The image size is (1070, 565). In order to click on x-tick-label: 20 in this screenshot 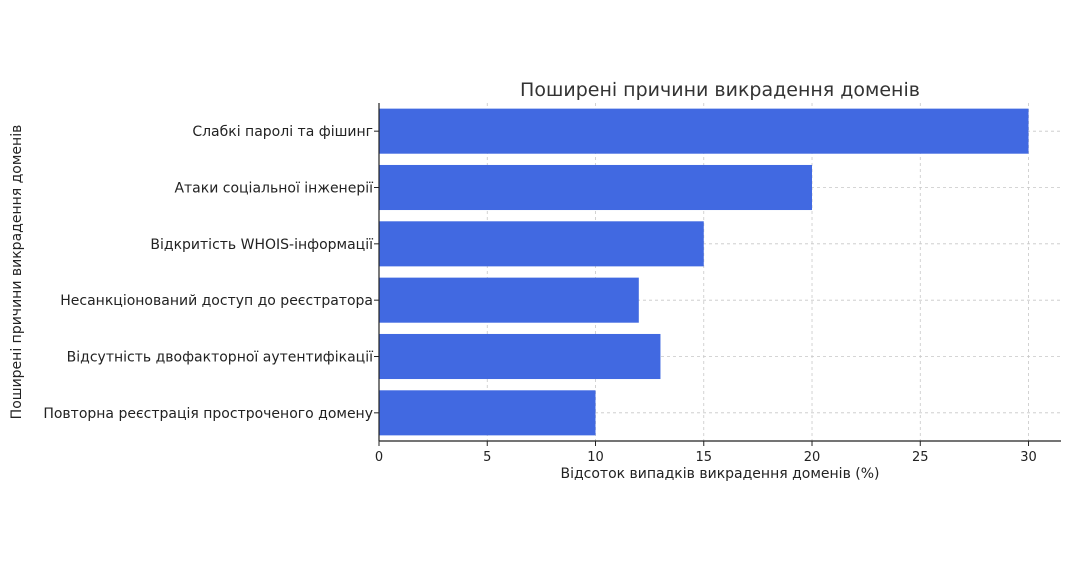, I will do `click(812, 457)`.